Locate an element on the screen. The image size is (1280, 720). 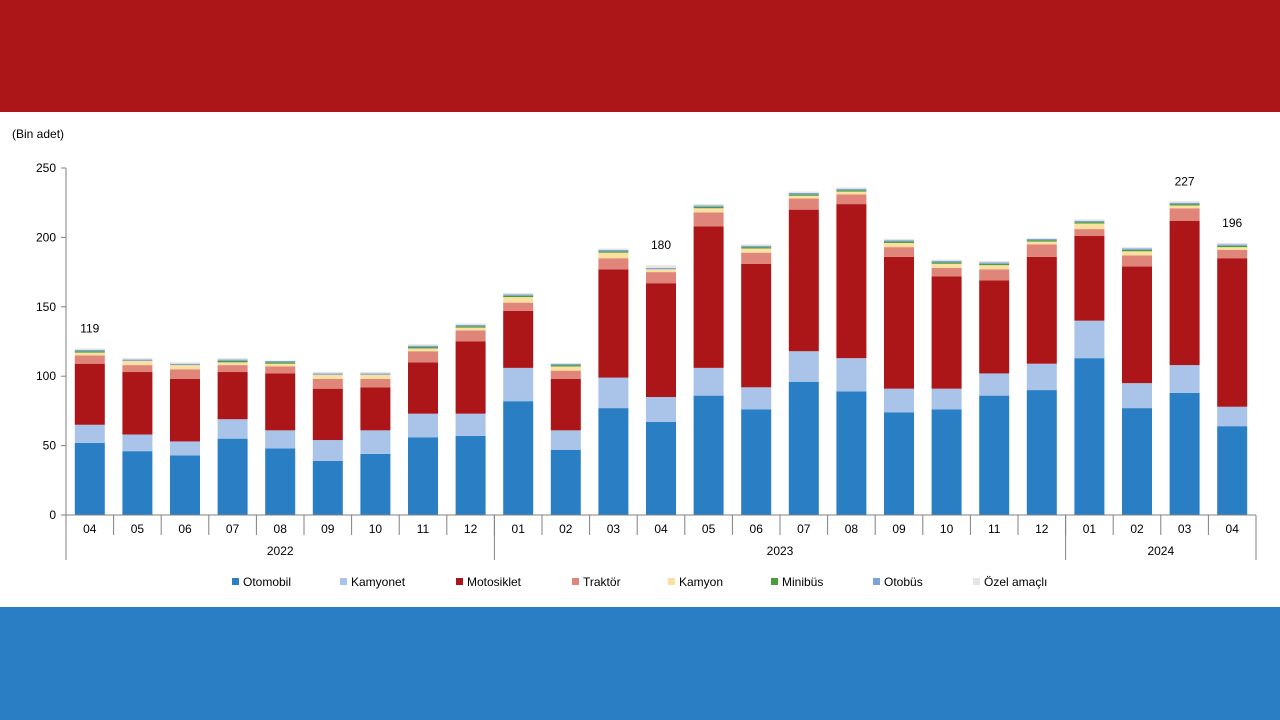
legend-label: Kamyon is located at coordinates (701, 582).